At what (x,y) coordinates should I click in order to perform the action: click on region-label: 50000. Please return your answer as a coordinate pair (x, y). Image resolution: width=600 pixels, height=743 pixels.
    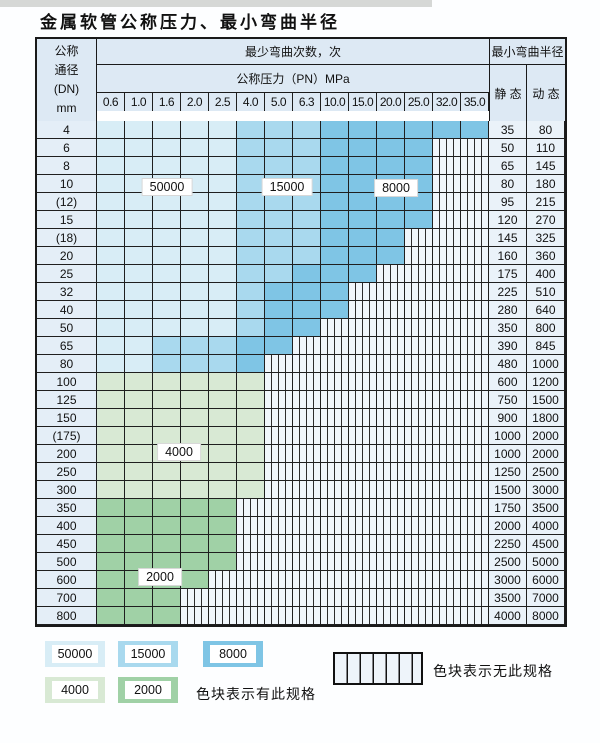
    Looking at the image, I should click on (167, 187).